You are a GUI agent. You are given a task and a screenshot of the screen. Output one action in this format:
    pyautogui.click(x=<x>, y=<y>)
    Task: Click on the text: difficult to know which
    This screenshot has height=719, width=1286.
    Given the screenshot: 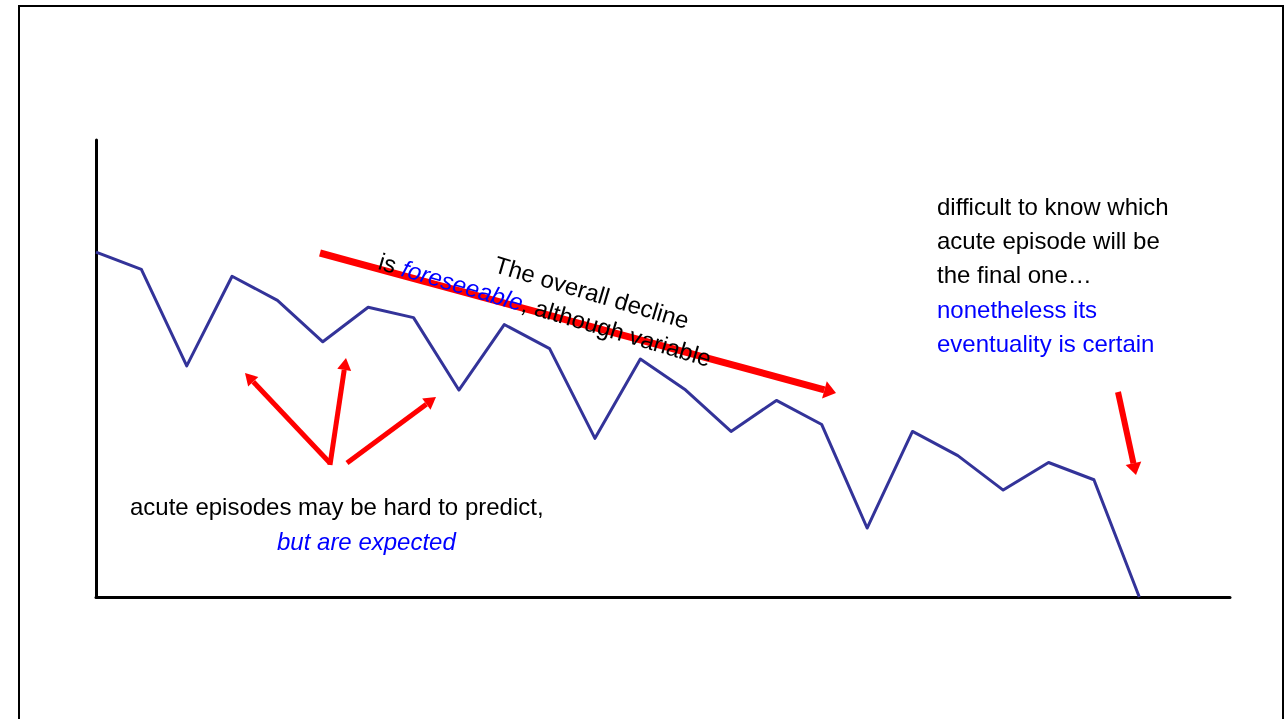 What is the action you would take?
    pyautogui.click(x=1053, y=207)
    